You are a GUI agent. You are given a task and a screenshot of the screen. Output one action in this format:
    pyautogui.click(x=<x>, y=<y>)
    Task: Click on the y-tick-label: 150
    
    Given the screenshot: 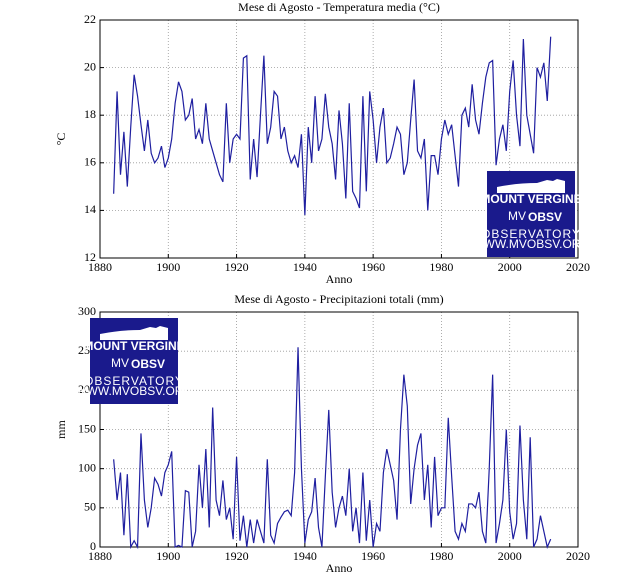 What is the action you would take?
    pyautogui.click(x=87, y=428)
    